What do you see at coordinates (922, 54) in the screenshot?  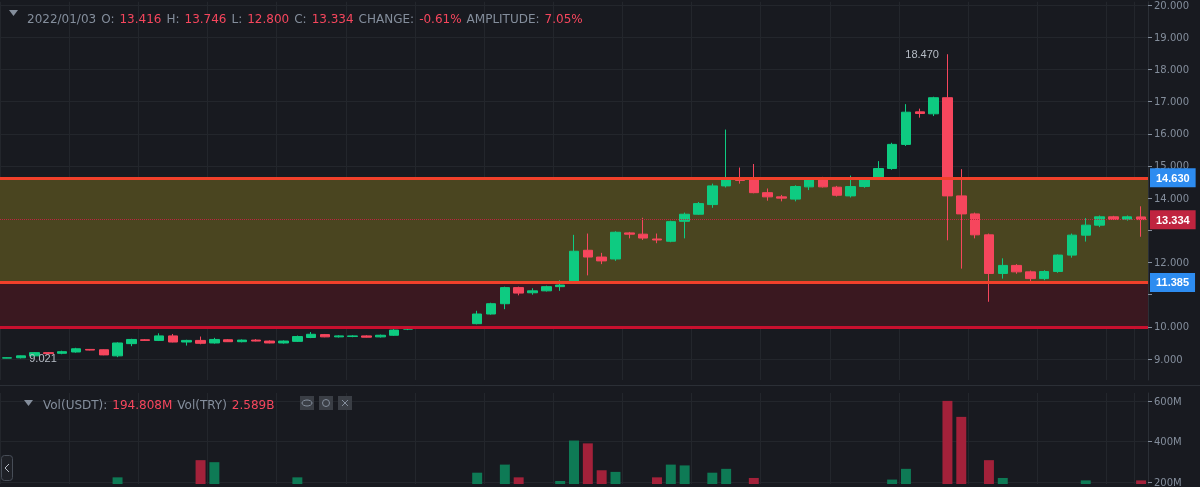 I see `annotation: 18.470` at bounding box center [922, 54].